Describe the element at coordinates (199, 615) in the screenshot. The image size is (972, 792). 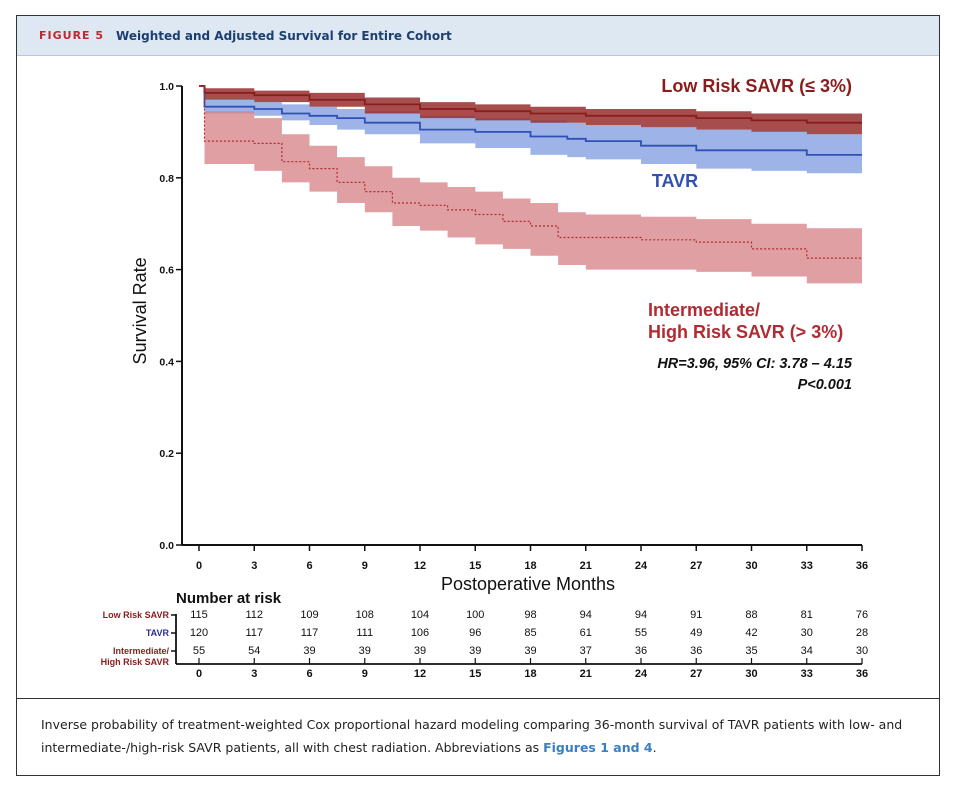
I see `risk-table-value: 115` at that location.